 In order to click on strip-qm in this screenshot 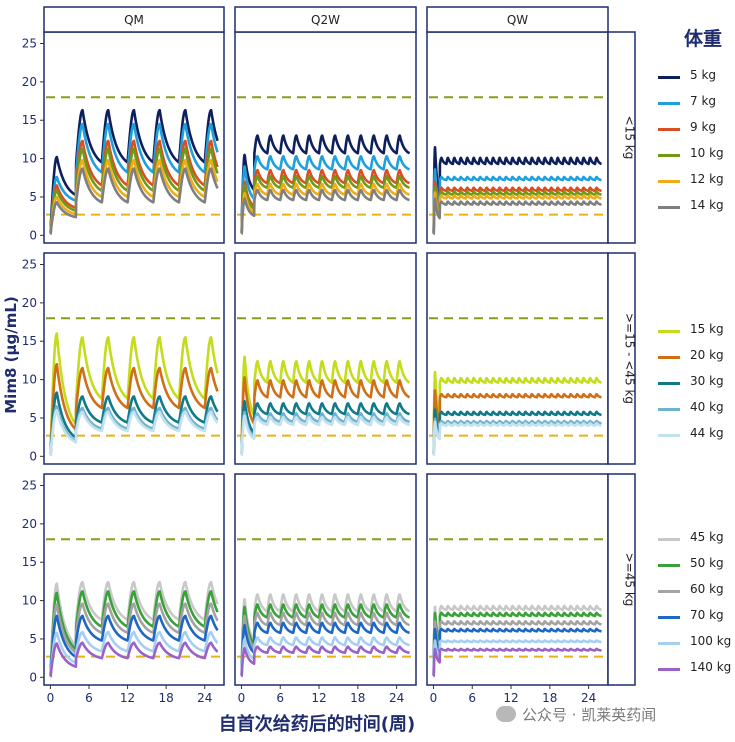, I will do `click(134, 19)`.